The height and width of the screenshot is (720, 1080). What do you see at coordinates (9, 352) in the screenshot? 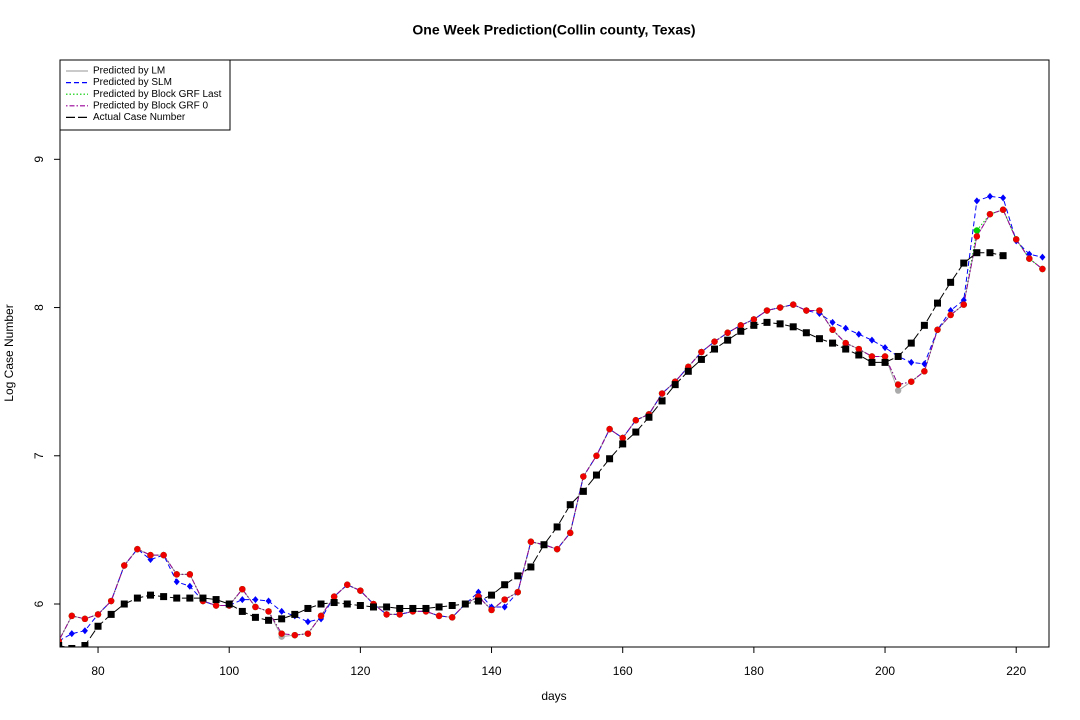
I see `y-axis-label: Log Case Number` at bounding box center [9, 352].